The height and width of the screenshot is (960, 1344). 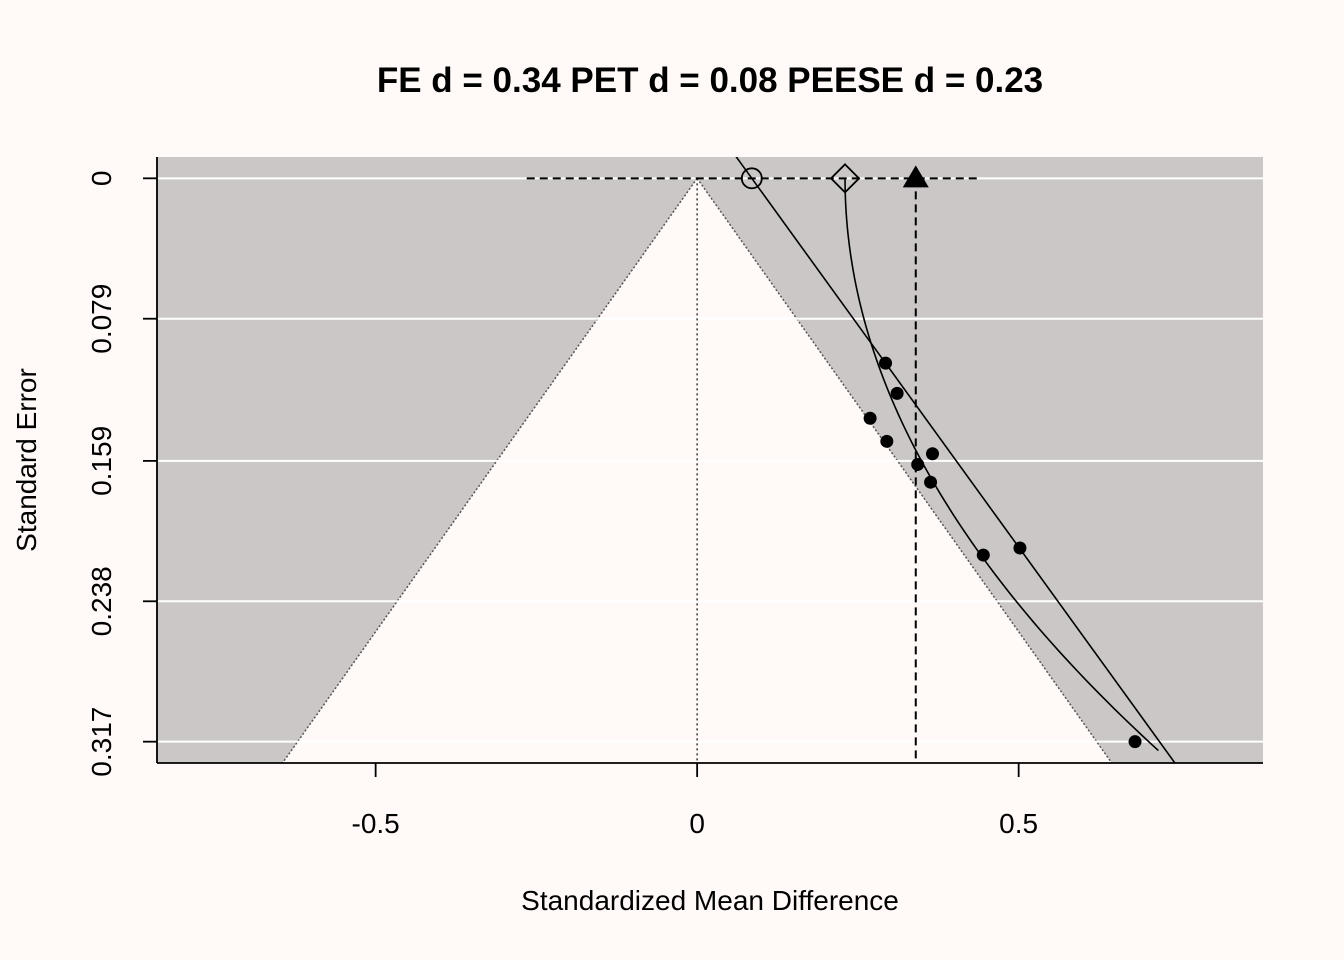 What do you see at coordinates (845, 178) in the screenshot?
I see `peese-estimate-marker` at bounding box center [845, 178].